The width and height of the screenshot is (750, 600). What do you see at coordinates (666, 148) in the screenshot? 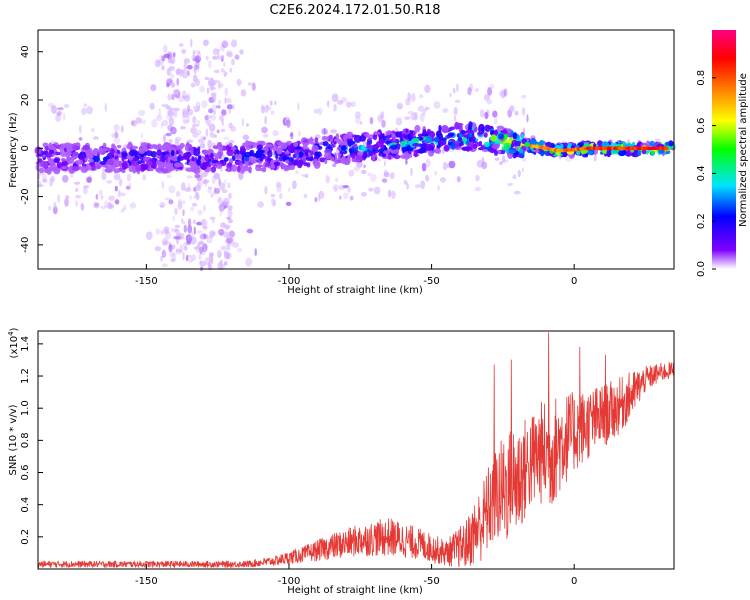
I see `spectrum-ridge-mark` at bounding box center [666, 148].